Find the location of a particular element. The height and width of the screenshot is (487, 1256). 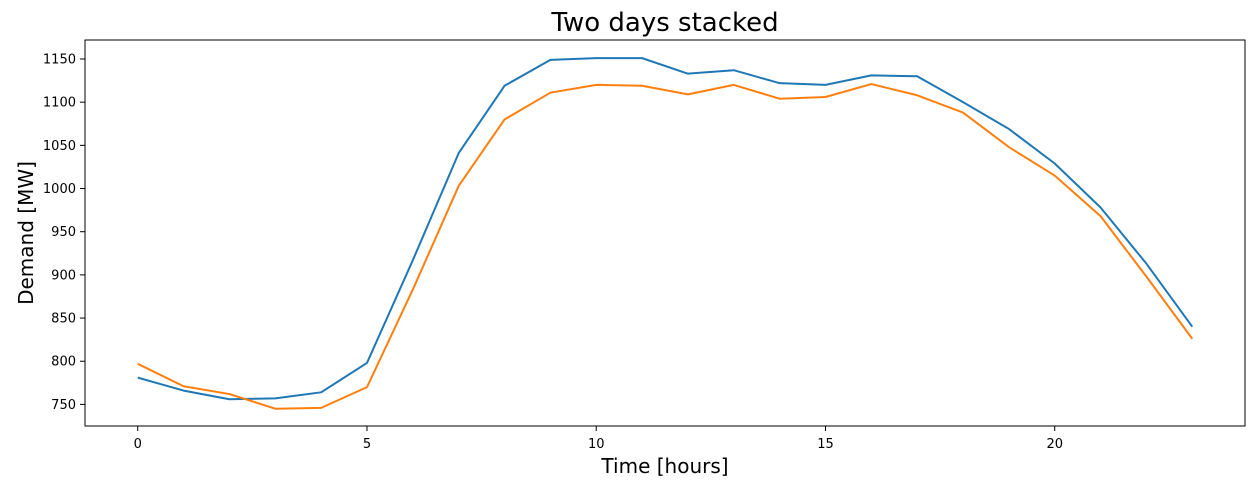

x-tick-label: 20 is located at coordinates (1054, 444).